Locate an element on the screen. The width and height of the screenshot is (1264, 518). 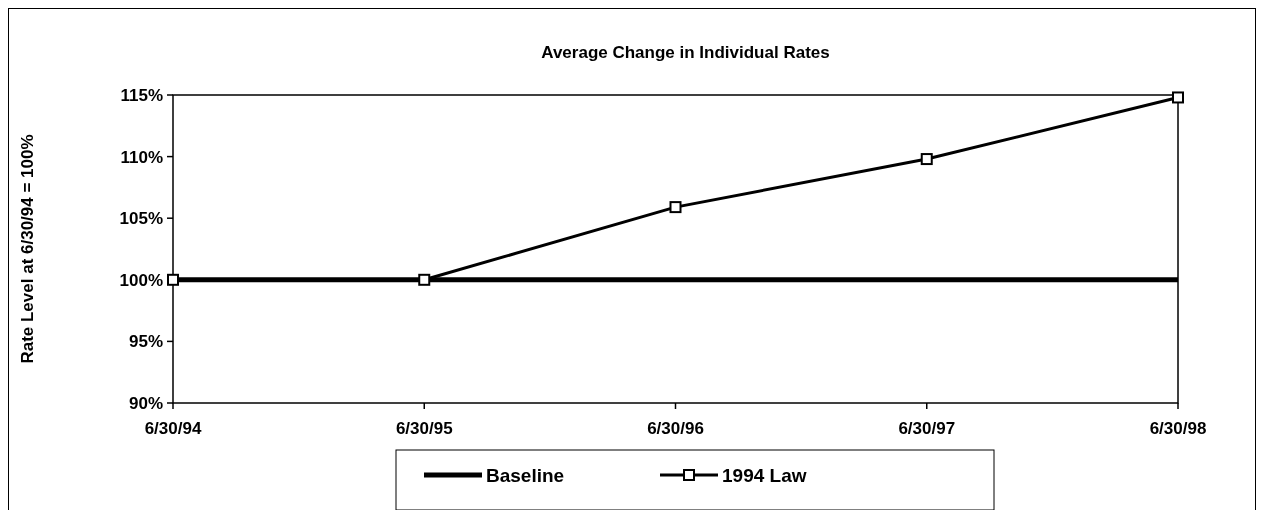
x-tick-label: 6/30/98 is located at coordinates (1178, 428).